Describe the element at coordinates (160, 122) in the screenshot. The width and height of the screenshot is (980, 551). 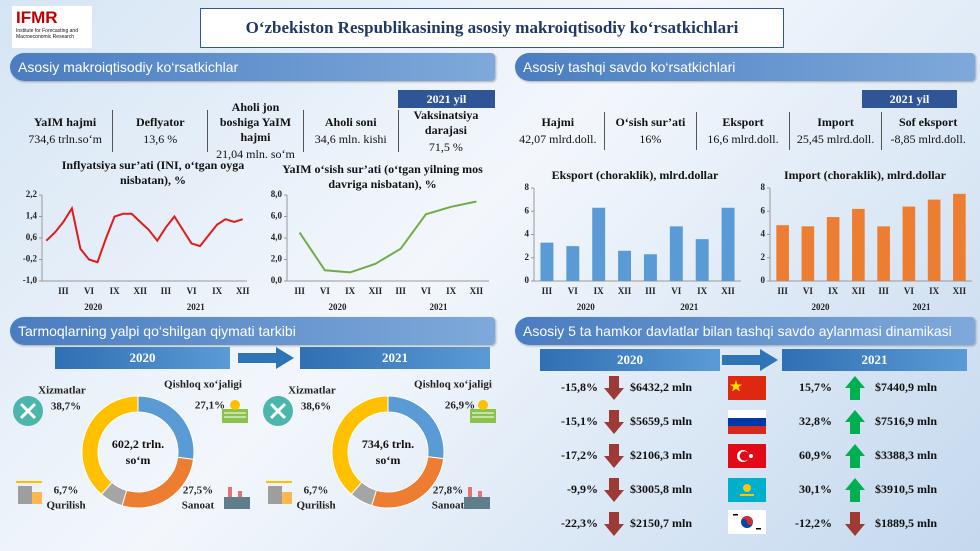
I see `indicator-label: Deflyator` at that location.